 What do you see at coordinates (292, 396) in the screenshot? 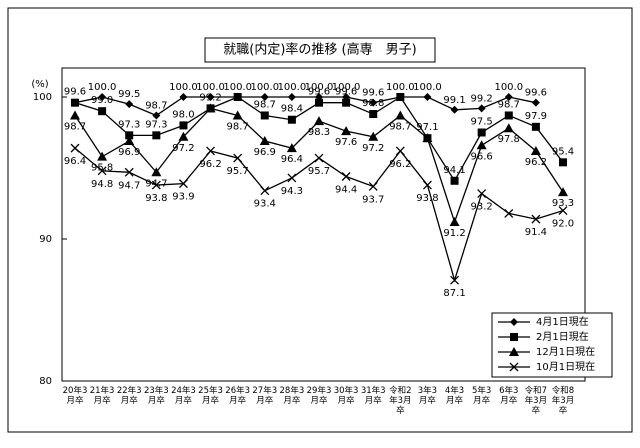
I see `x-tick-label: 28年3月卒` at bounding box center [292, 396].